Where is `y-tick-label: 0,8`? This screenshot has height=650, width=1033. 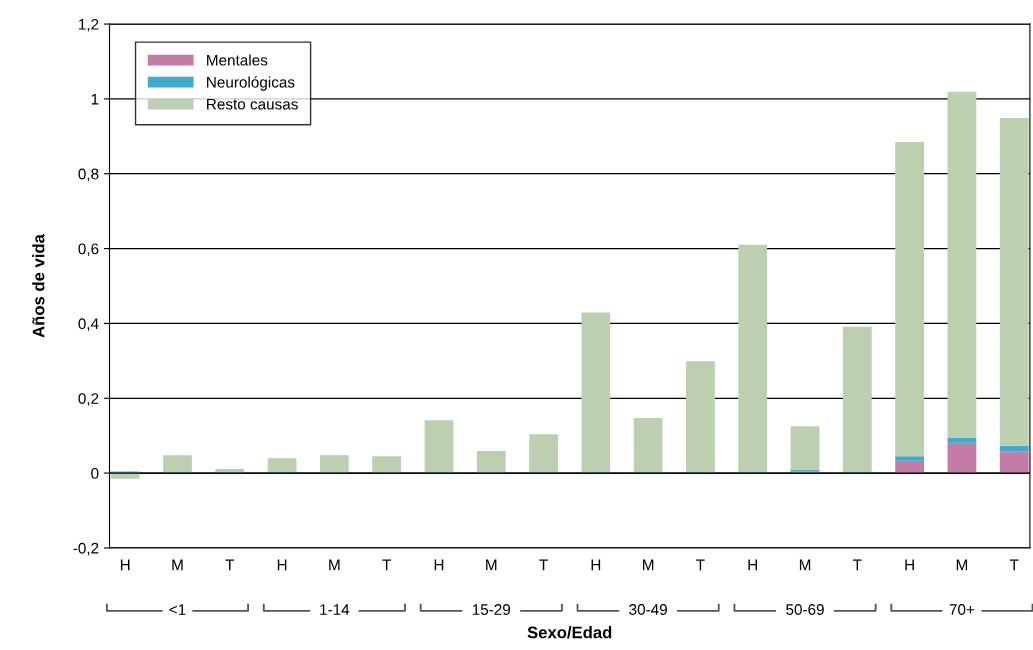
y-tick-label: 0,8 is located at coordinates (88, 175).